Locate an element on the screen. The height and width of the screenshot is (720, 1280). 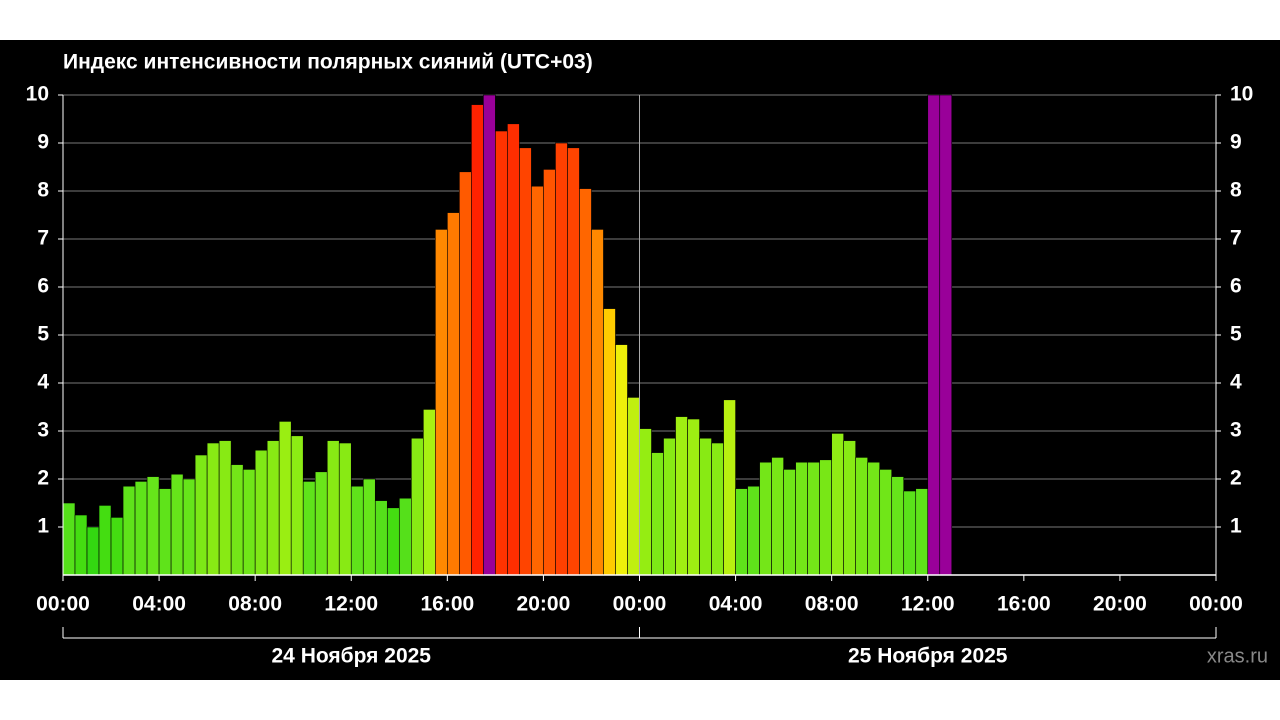
y-tick-label-right: 1 is located at coordinates (1236, 526).